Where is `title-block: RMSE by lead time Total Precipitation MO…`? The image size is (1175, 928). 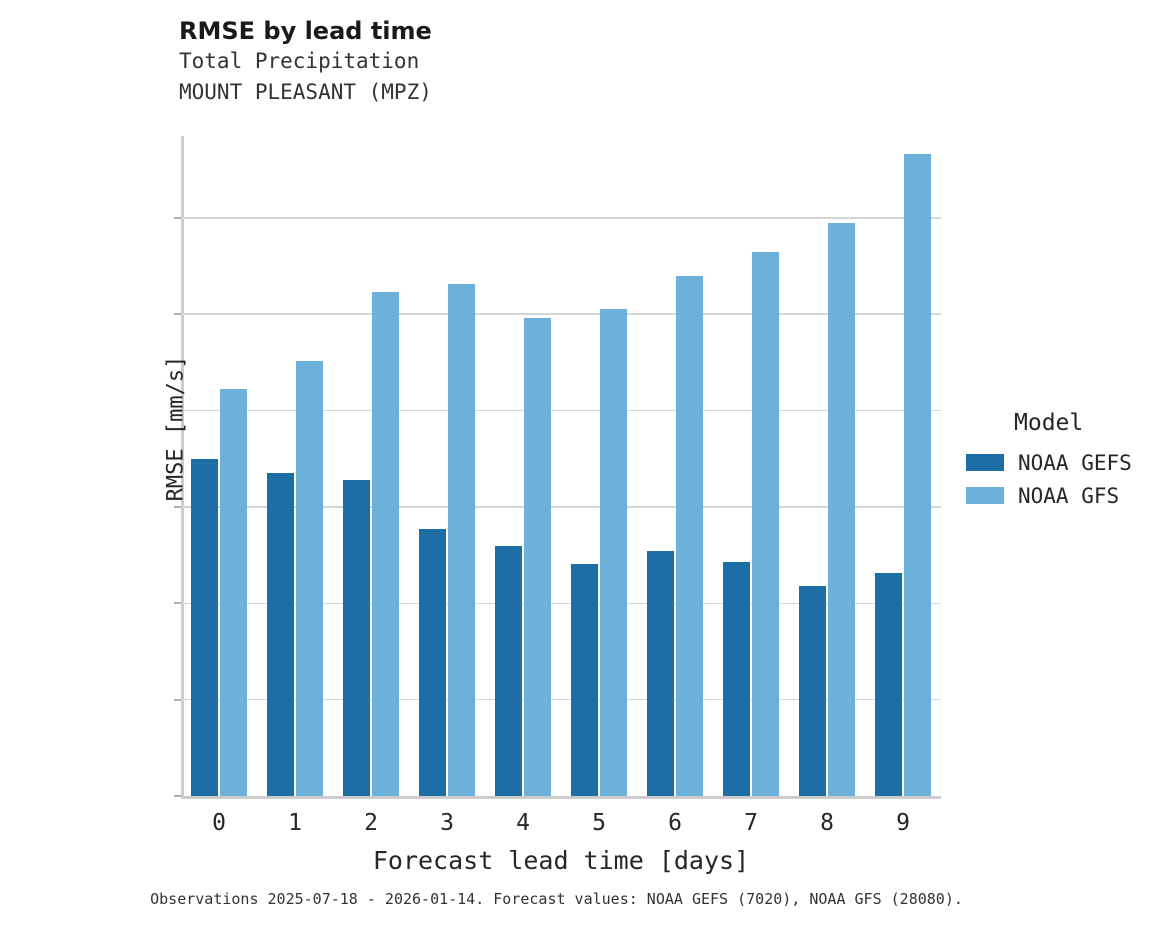
title-block: RMSE by lead time Total Precipitation MO… is located at coordinates (529, 62).